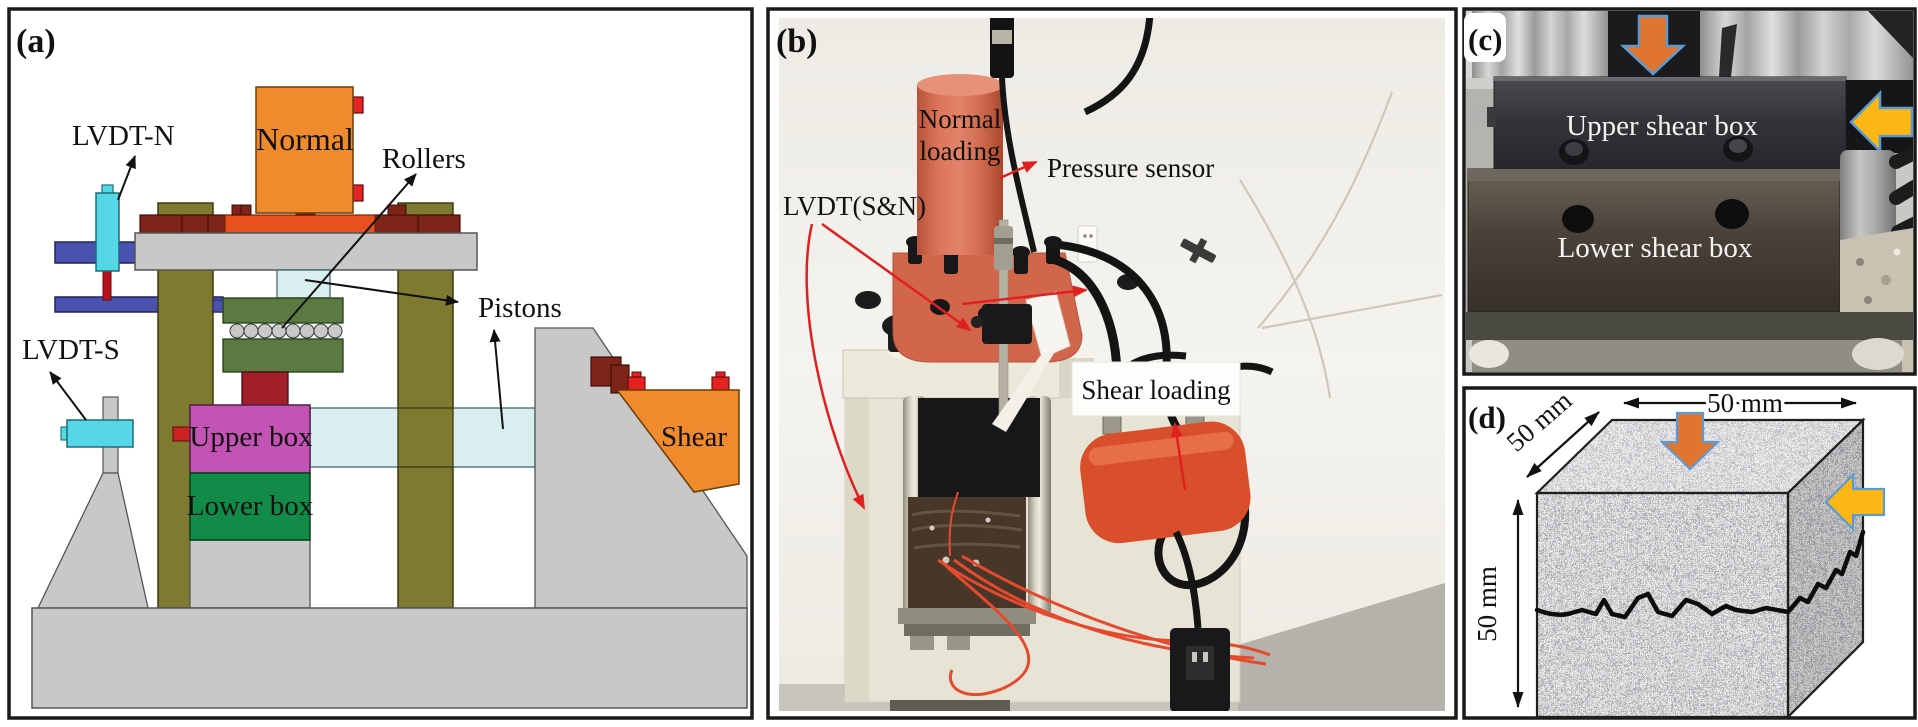 This screenshot has width=1918, height=727. Describe the element at coordinates (694, 437) in the screenshot. I see `shear-label: Shear` at that location.